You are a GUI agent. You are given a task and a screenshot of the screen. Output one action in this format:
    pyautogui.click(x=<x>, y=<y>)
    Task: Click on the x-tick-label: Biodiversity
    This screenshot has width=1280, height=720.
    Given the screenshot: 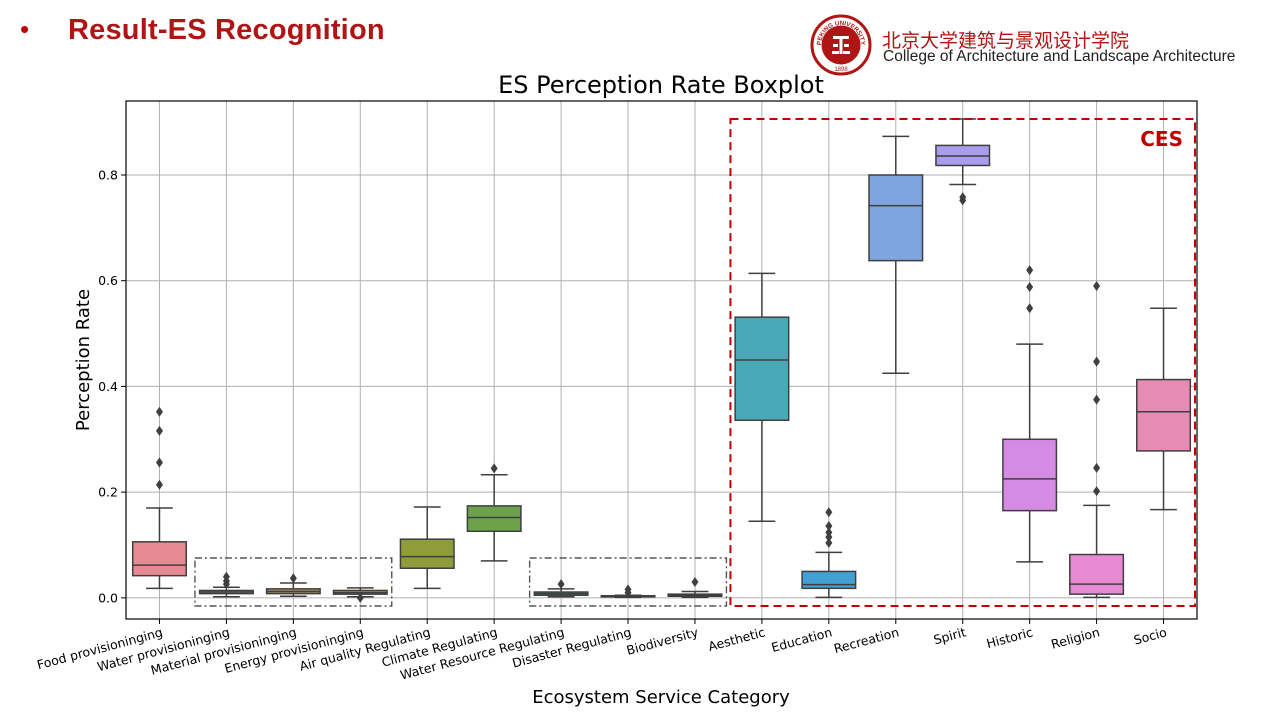 What is the action you would take?
    pyautogui.click(x=663, y=641)
    